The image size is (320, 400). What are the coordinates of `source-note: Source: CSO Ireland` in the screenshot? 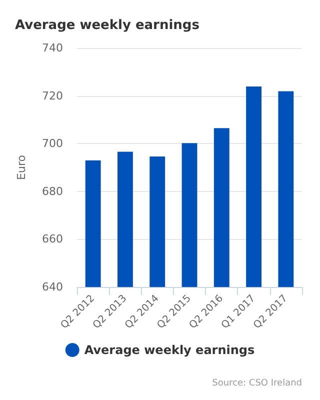 It's located at (257, 383).